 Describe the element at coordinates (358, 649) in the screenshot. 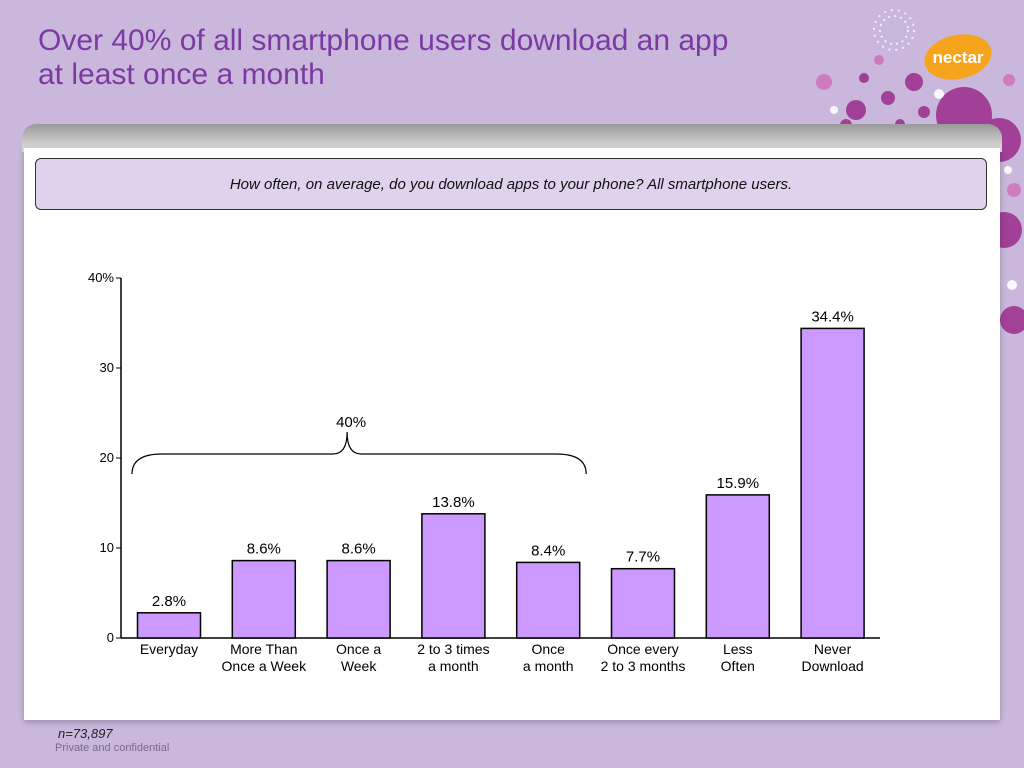

I see `x-category-label: Once a` at that location.